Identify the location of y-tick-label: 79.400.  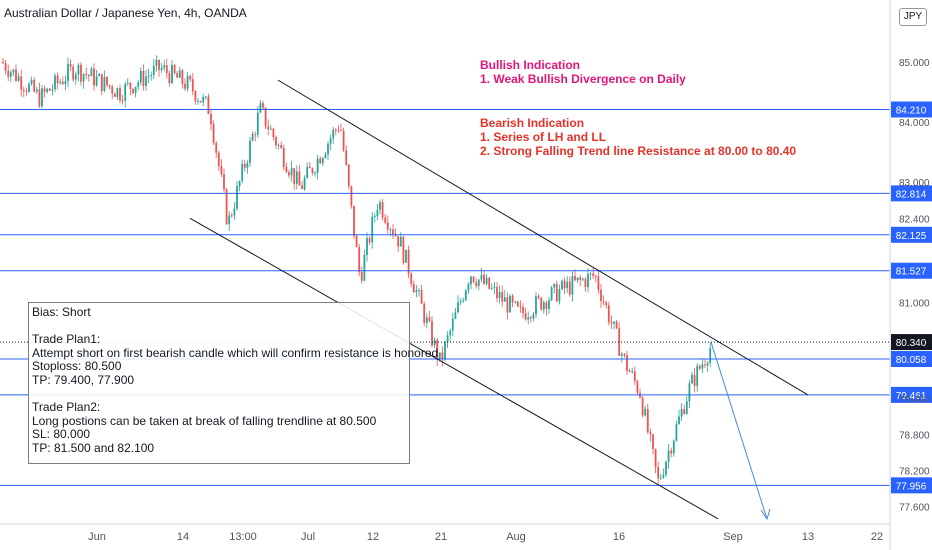
(914, 400).